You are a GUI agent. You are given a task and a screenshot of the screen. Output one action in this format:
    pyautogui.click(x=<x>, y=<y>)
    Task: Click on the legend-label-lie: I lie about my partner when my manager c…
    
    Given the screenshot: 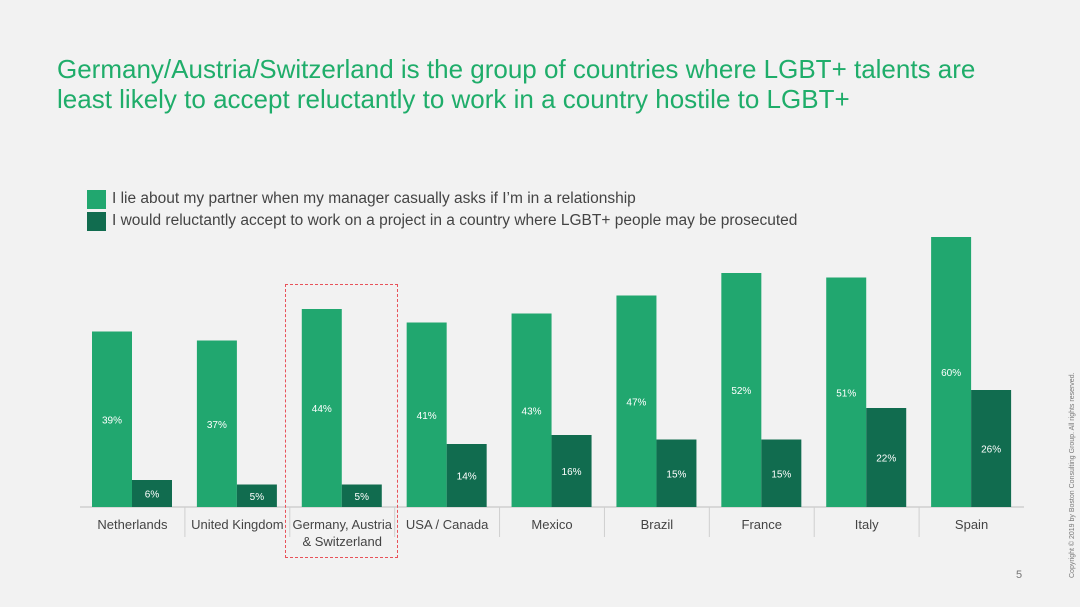 What is the action you would take?
    pyautogui.click(x=374, y=198)
    